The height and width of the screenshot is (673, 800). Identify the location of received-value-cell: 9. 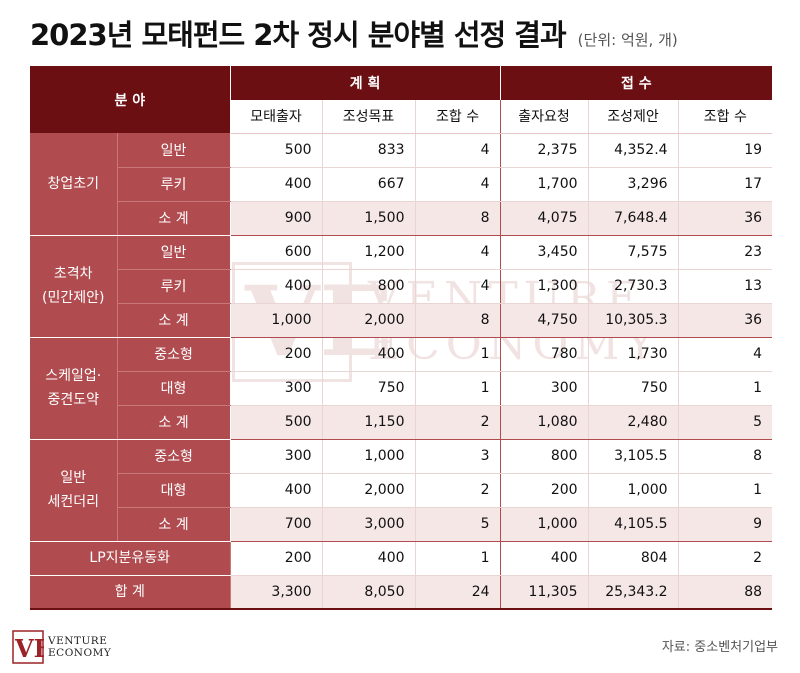
(725, 524).